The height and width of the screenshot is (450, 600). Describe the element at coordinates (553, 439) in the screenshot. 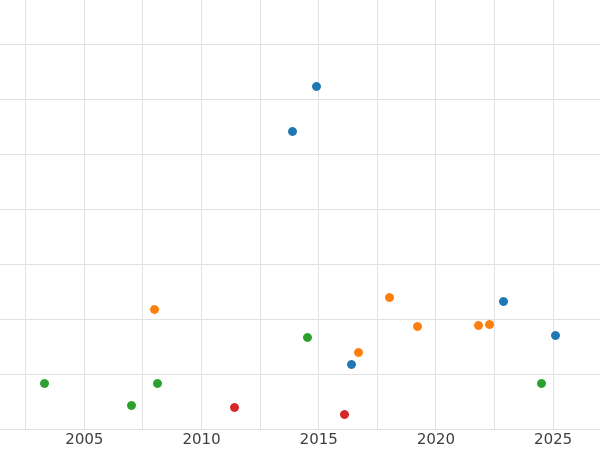

I see `x-tick-label: 2025` at that location.